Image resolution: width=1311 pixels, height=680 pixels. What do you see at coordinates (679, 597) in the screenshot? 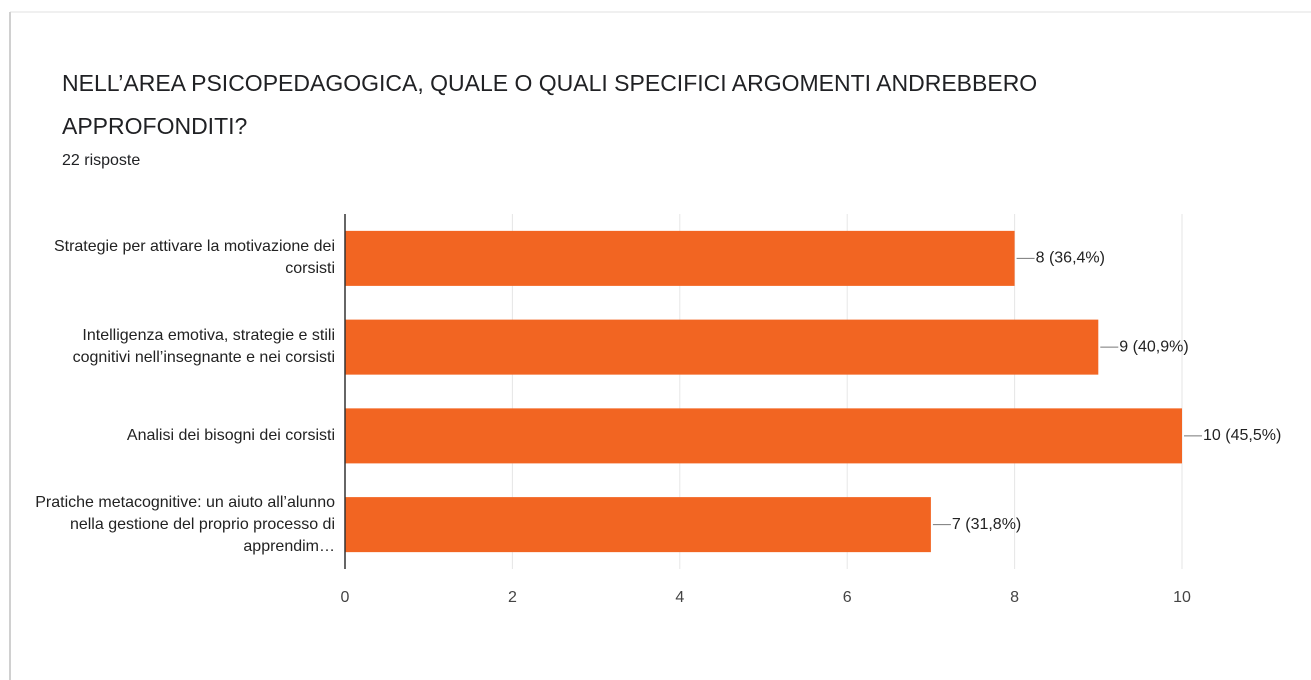
I see `x-tick-label: 4` at bounding box center [679, 597].